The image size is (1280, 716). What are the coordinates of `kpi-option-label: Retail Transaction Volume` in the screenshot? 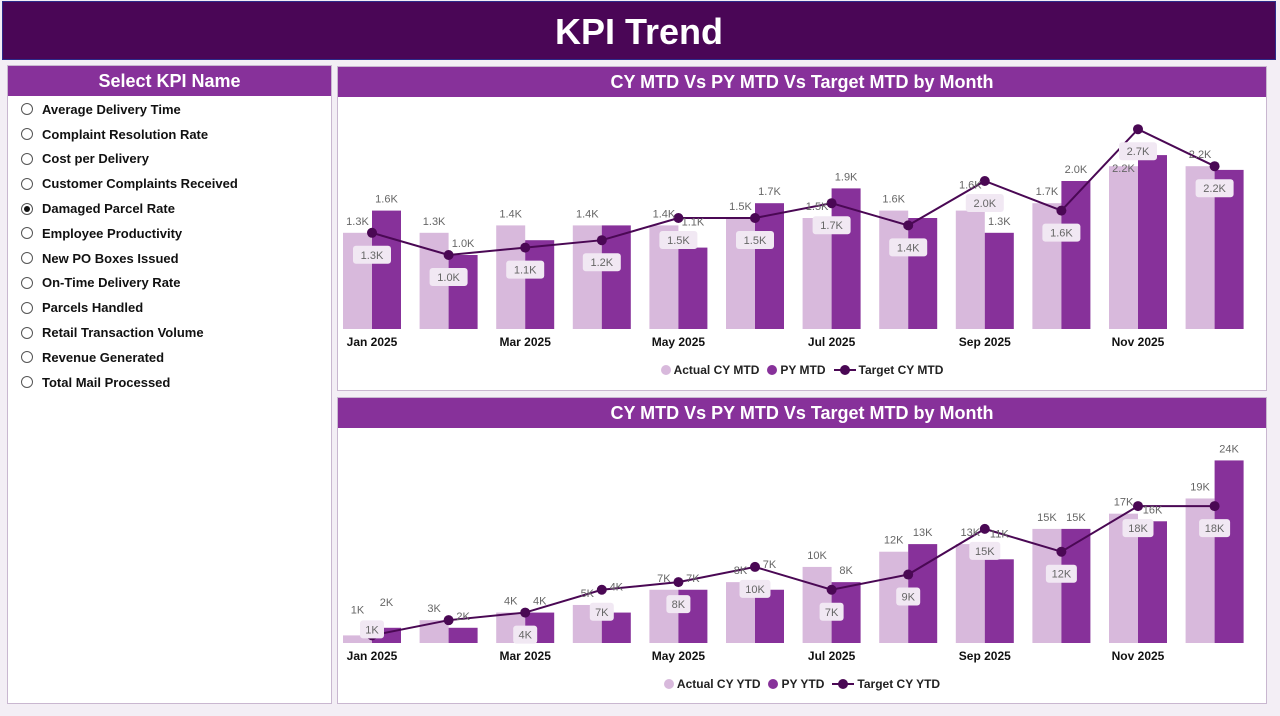 It's located at (123, 333).